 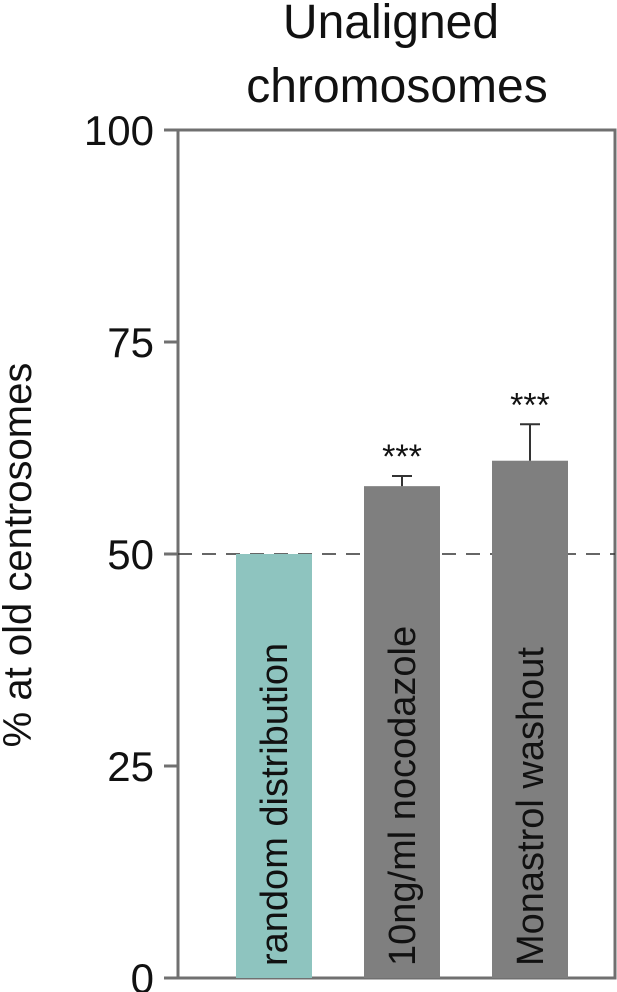 What do you see at coordinates (275, 804) in the screenshot?
I see `bar-category-label: random distribution` at bounding box center [275, 804].